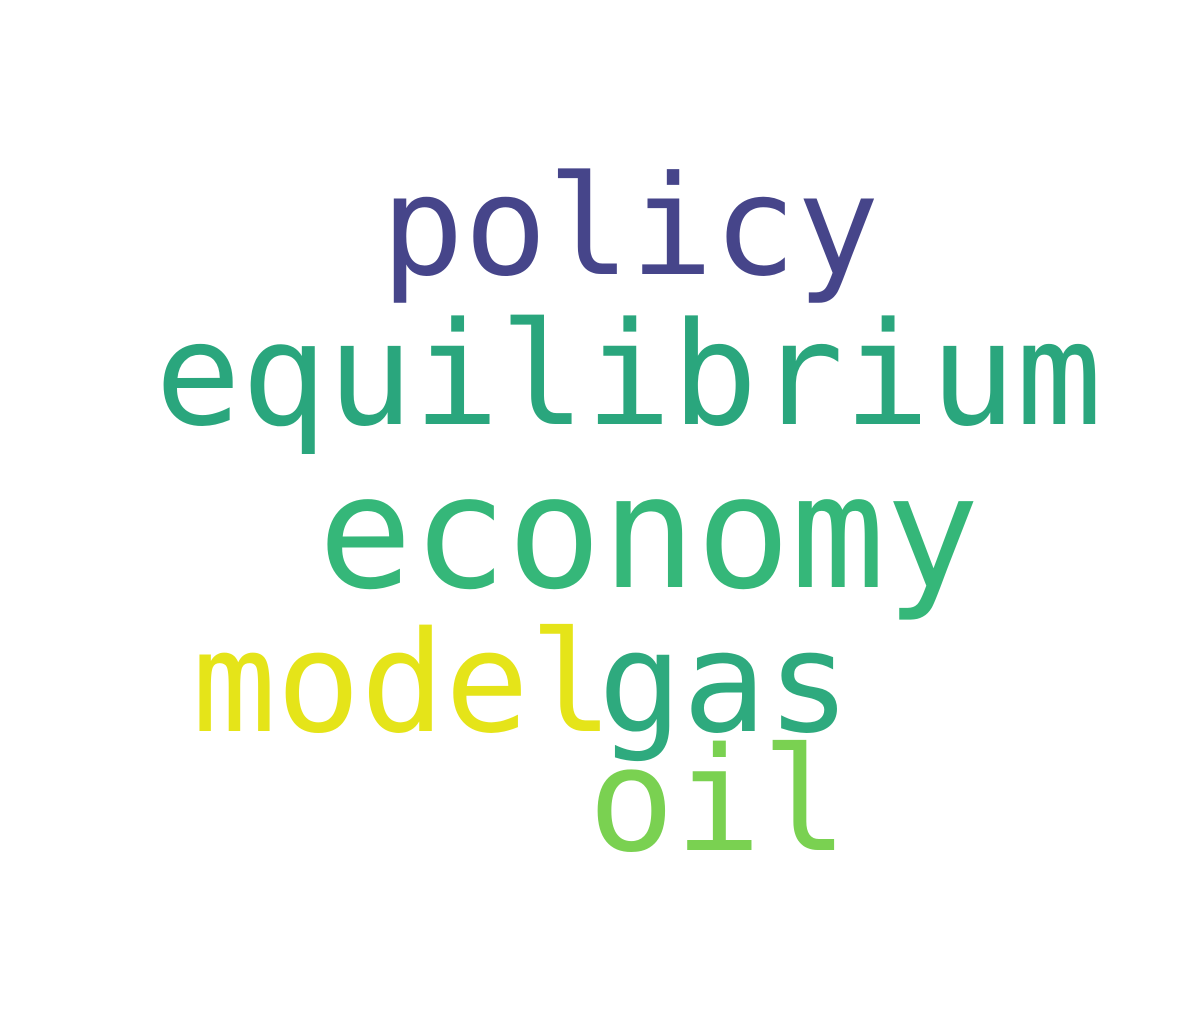 Image resolution: width=1190 pixels, height=1028 pixels. What do you see at coordinates (718, 800) in the screenshot?
I see `word-oil: oil` at bounding box center [718, 800].